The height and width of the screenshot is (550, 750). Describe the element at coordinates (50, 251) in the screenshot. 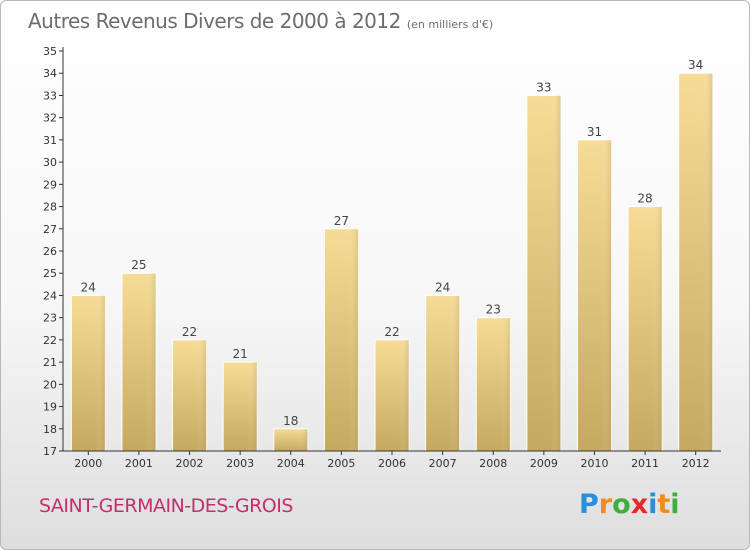

I see `y-tick-label: 26` at that location.